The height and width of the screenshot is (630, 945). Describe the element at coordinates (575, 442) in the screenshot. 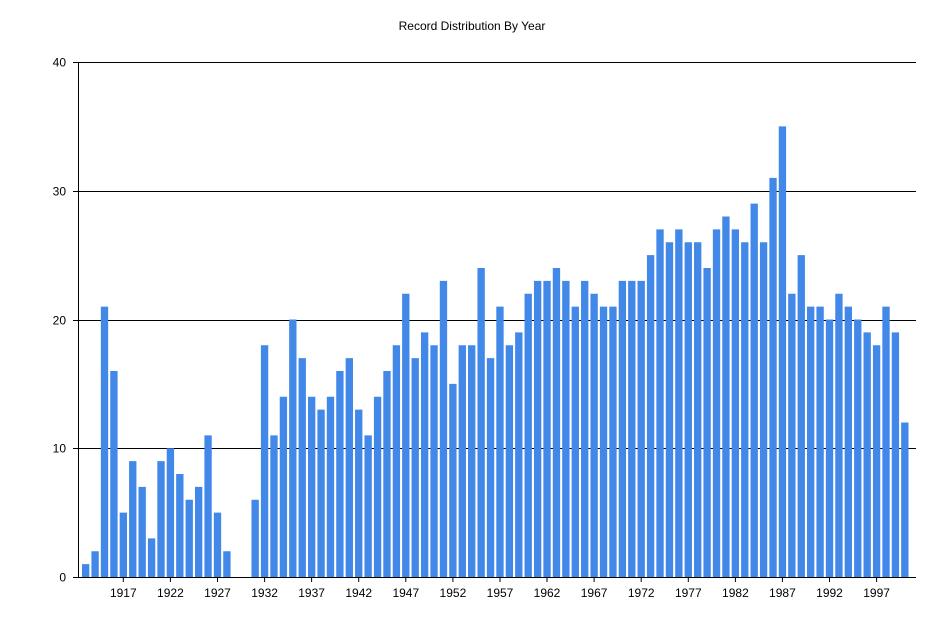

I see `bar-1965` at that location.